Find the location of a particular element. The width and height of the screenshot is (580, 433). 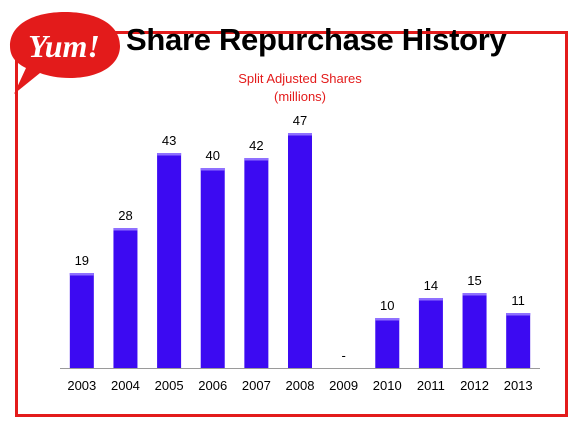

bar-2013 is located at coordinates (518, 340).